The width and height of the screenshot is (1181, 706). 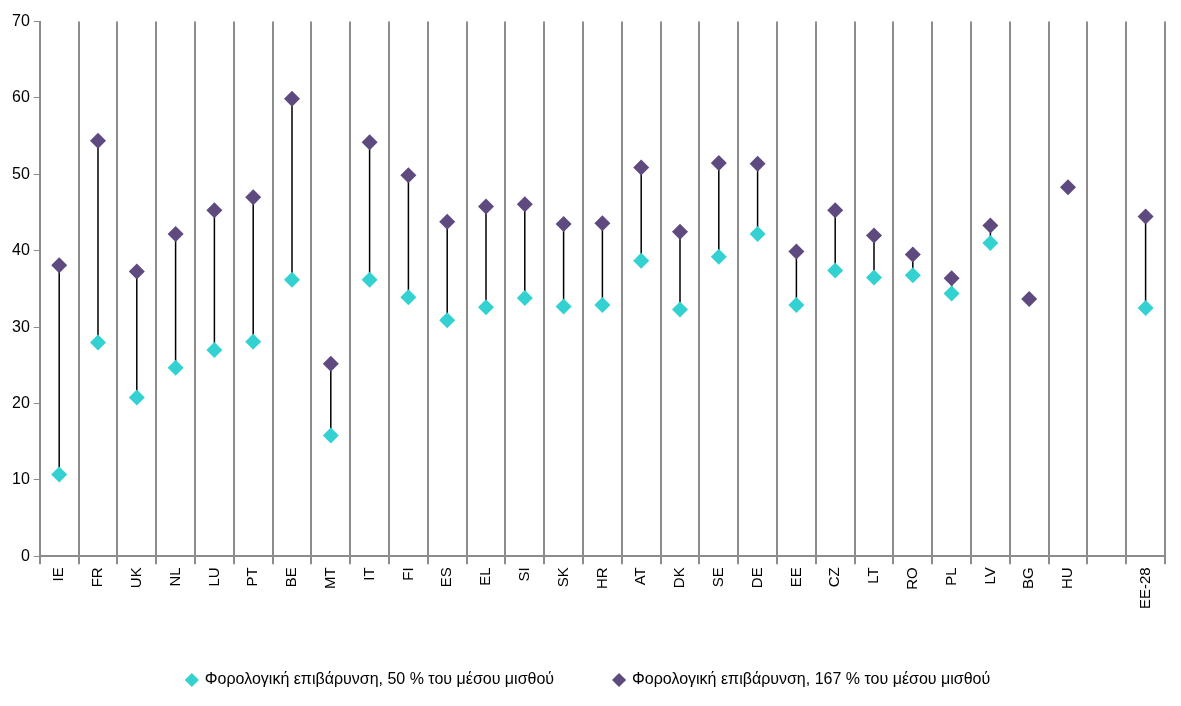 What do you see at coordinates (379, 679) in the screenshot?
I see `legend-label: Φορολογική επιβάρυνση, 50 % του μέσου μισθού` at bounding box center [379, 679].